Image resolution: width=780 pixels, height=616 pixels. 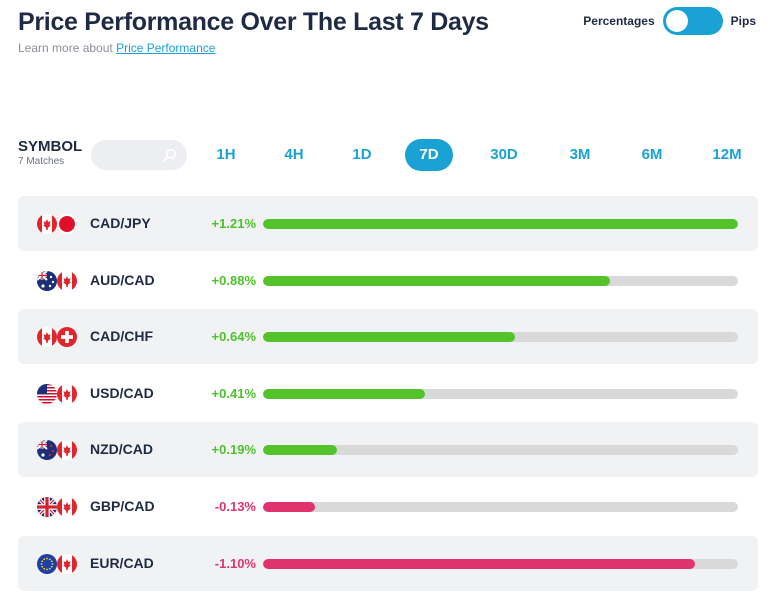 I want to click on pair-label: GBP/CAD, so click(x=122, y=506).